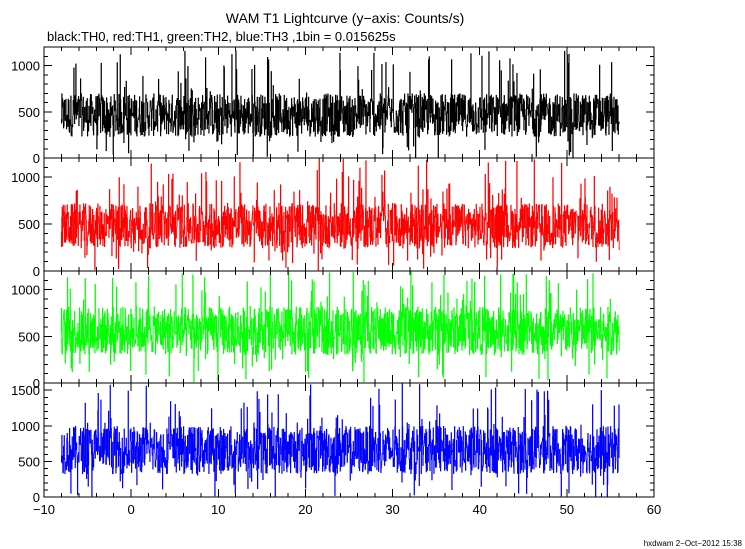 The image size is (745, 549). I want to click on y-tick-label: 1500, so click(25, 390).